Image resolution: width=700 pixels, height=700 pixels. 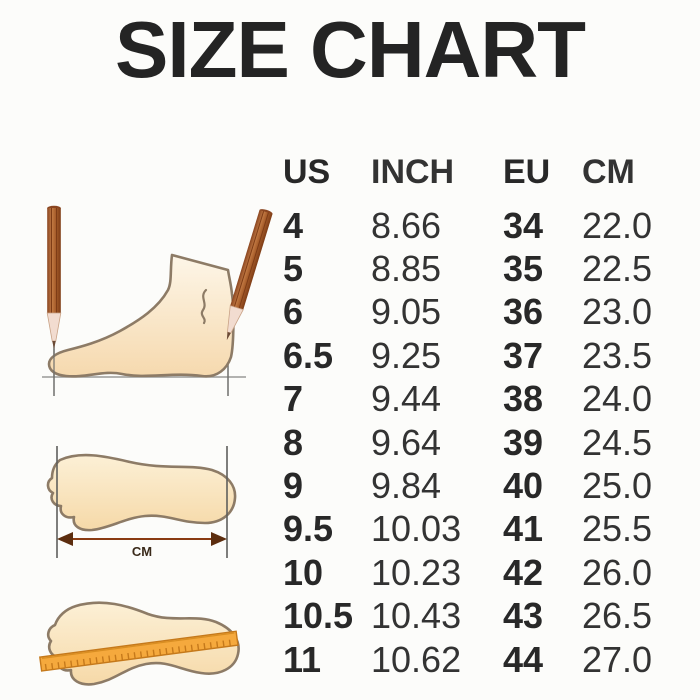 I want to click on foot-measure-illustration, so click(x=157, y=300).